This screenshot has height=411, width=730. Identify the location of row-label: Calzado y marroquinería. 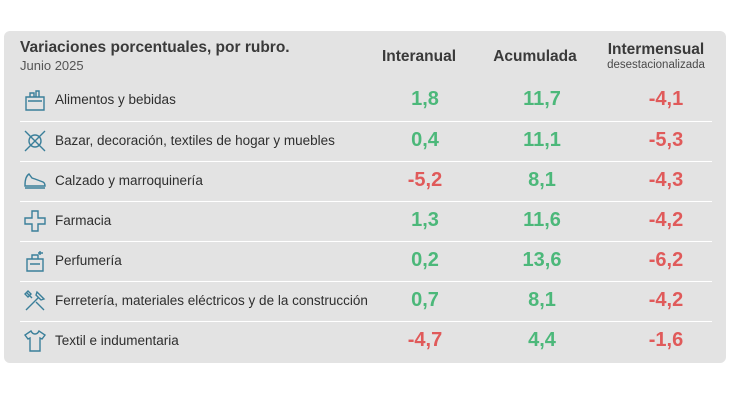
(129, 180).